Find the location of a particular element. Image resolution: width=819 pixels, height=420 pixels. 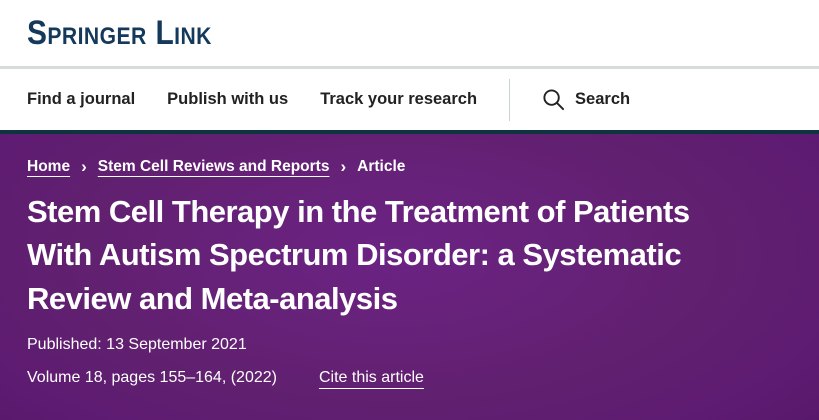

published-date: Published: 13 September 2021 is located at coordinates (137, 345).